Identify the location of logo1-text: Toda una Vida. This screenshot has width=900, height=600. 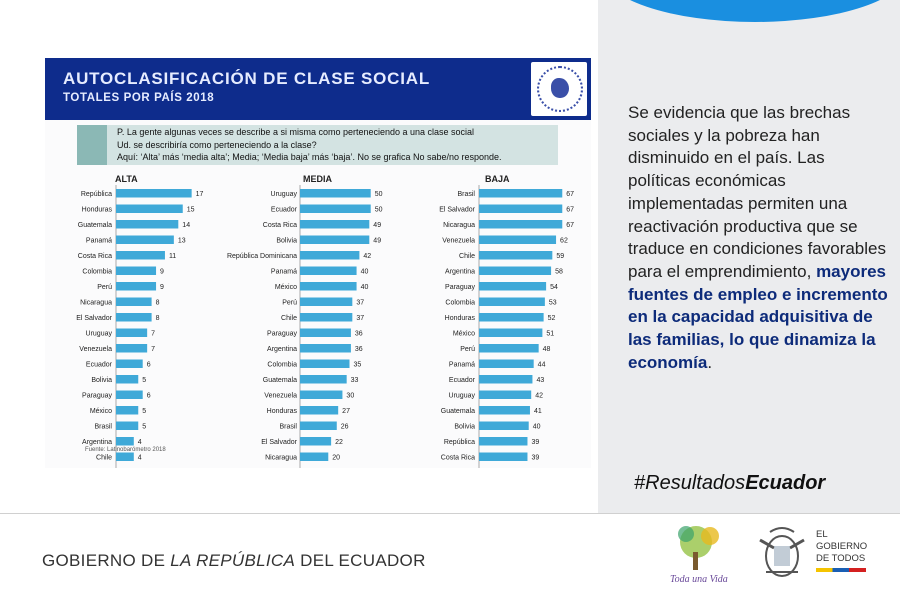
(699, 579).